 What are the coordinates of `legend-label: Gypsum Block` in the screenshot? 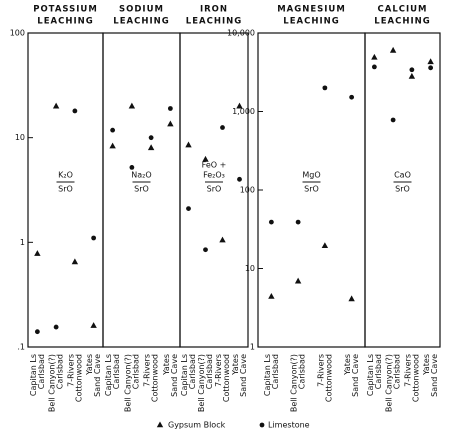 It's located at (197, 425).